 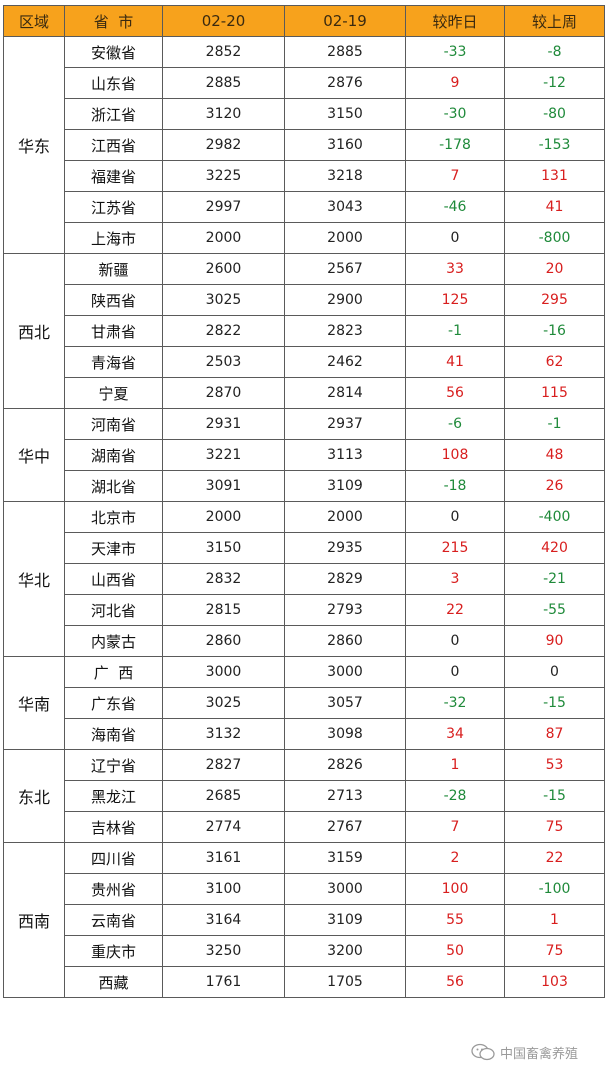 What do you see at coordinates (113, 114) in the screenshot?
I see `province-cell: 浙江省` at bounding box center [113, 114].